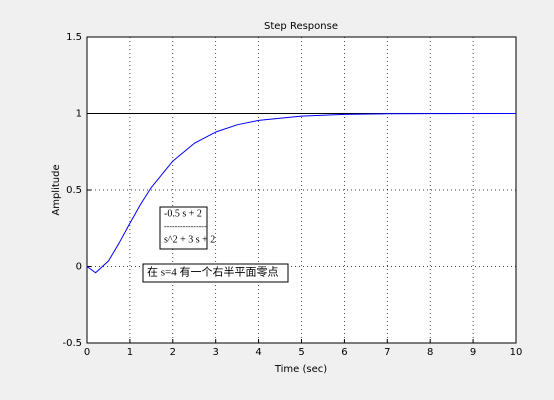 The height and width of the screenshot is (400, 554). What do you see at coordinates (301, 352) in the screenshot?
I see `x-tick-label: 5` at bounding box center [301, 352].